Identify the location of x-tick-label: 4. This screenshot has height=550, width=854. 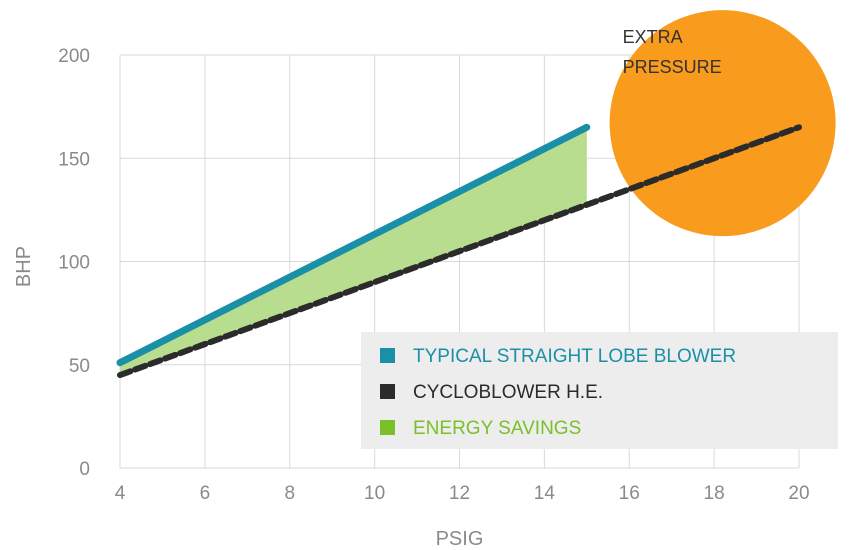
(120, 493).